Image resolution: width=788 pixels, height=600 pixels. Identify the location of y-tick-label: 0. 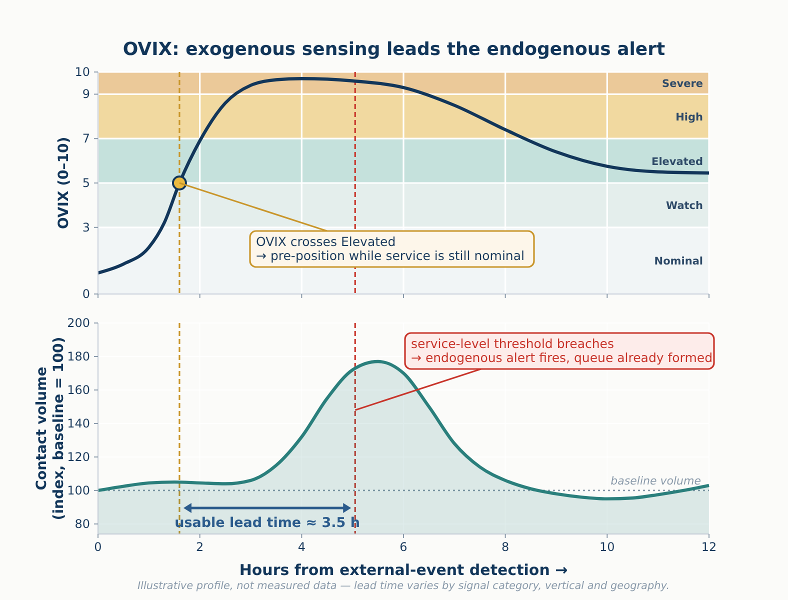
(86, 294).